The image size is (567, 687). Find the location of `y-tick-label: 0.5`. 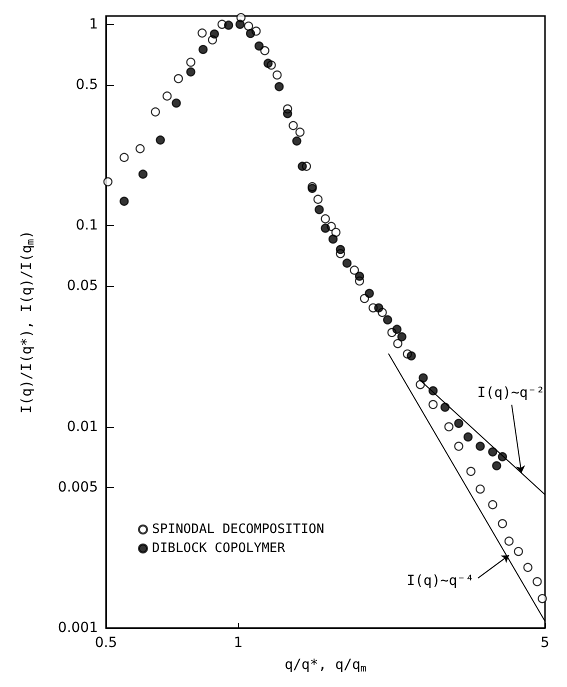

y-tick-label: 0.5 is located at coordinates (87, 84).